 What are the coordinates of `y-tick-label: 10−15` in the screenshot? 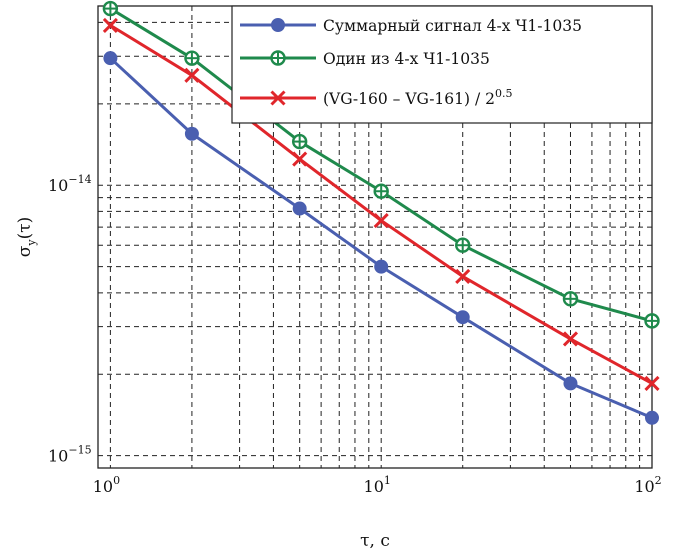 It's located at (70, 455).